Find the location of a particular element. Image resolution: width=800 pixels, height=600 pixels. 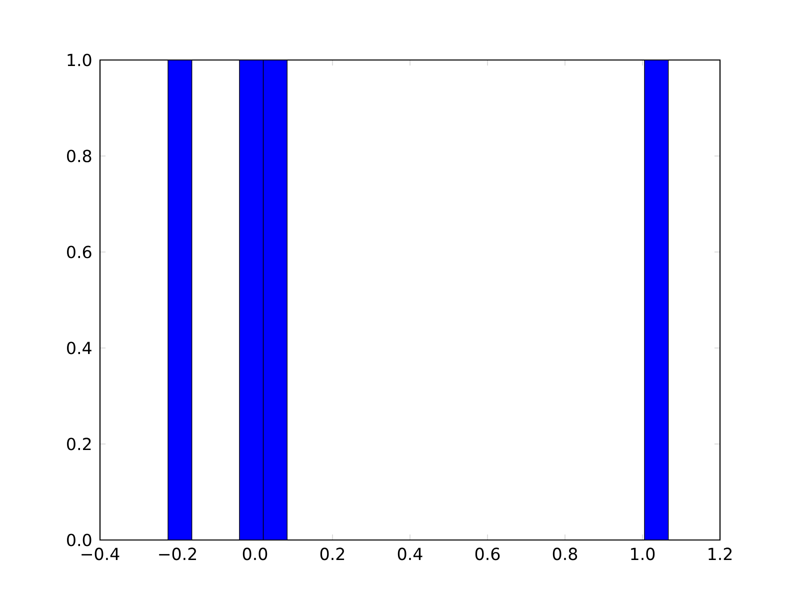

x-tick-label: 1.0 is located at coordinates (643, 554).